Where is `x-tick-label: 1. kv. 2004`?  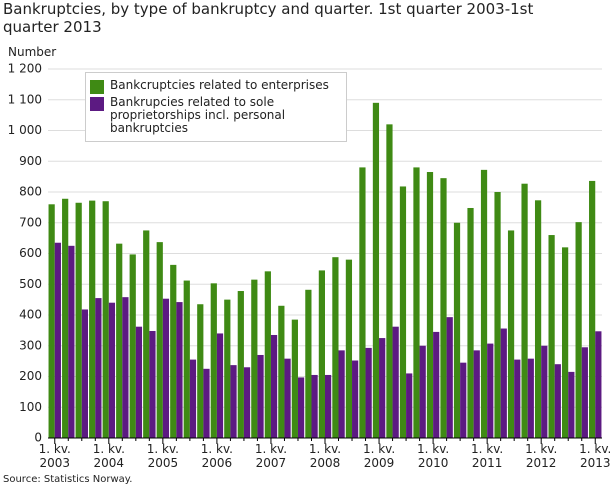 x-tick-label: 1. kv. 2004 is located at coordinates (108, 456).